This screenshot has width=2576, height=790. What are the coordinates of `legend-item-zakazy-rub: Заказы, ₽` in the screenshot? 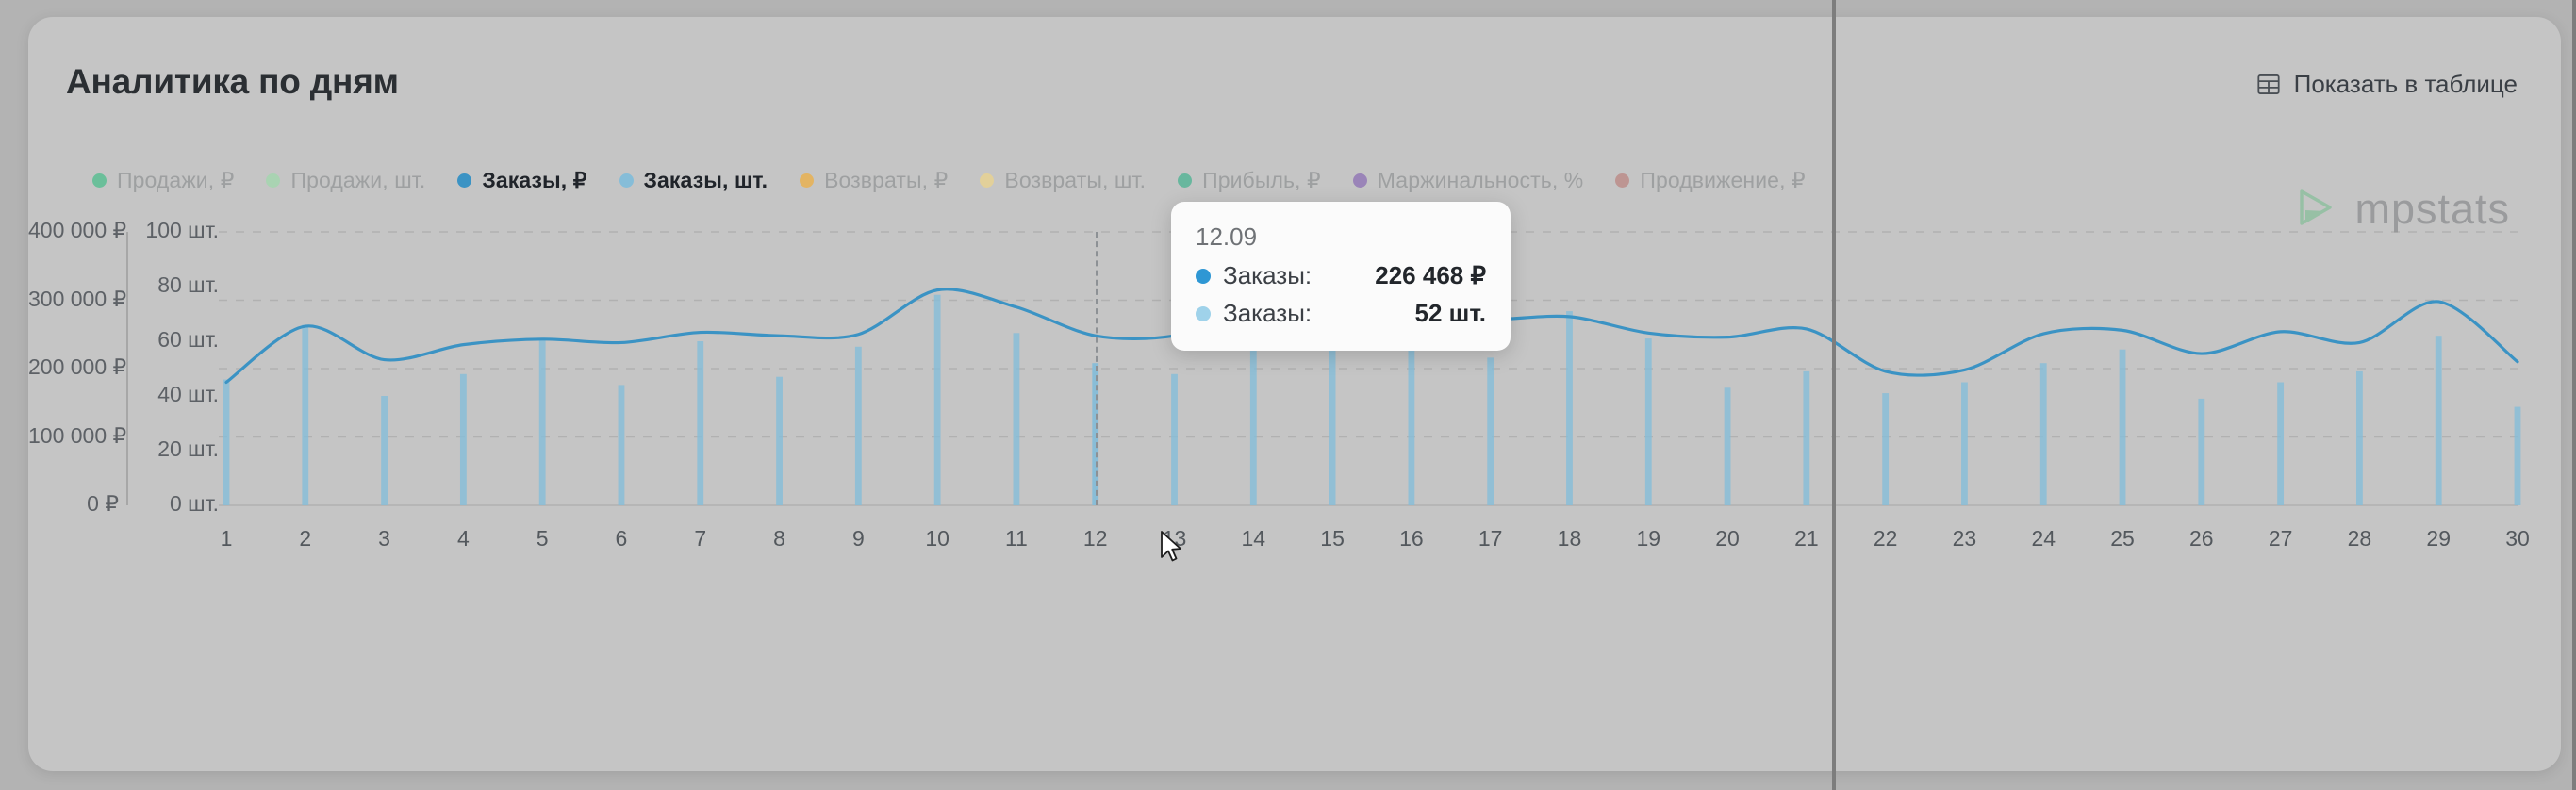 It's located at (521, 181).